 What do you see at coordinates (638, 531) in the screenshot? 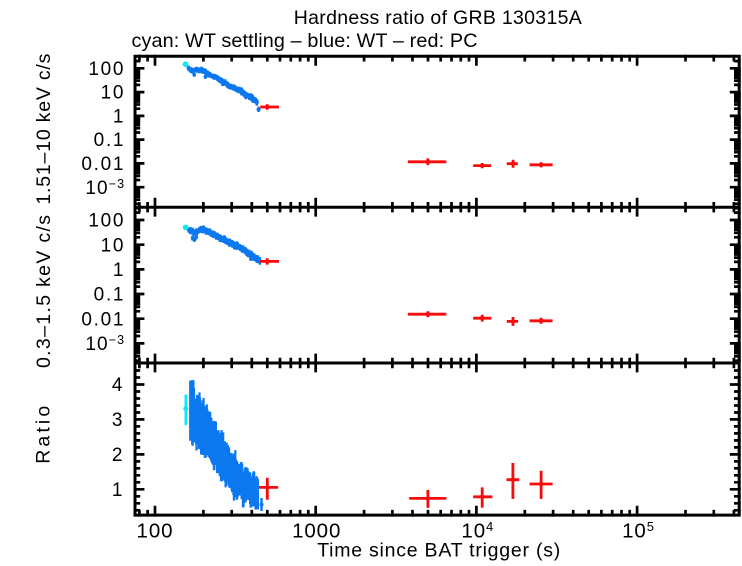
I see `svg-text: 10⁵` at bounding box center [638, 531].